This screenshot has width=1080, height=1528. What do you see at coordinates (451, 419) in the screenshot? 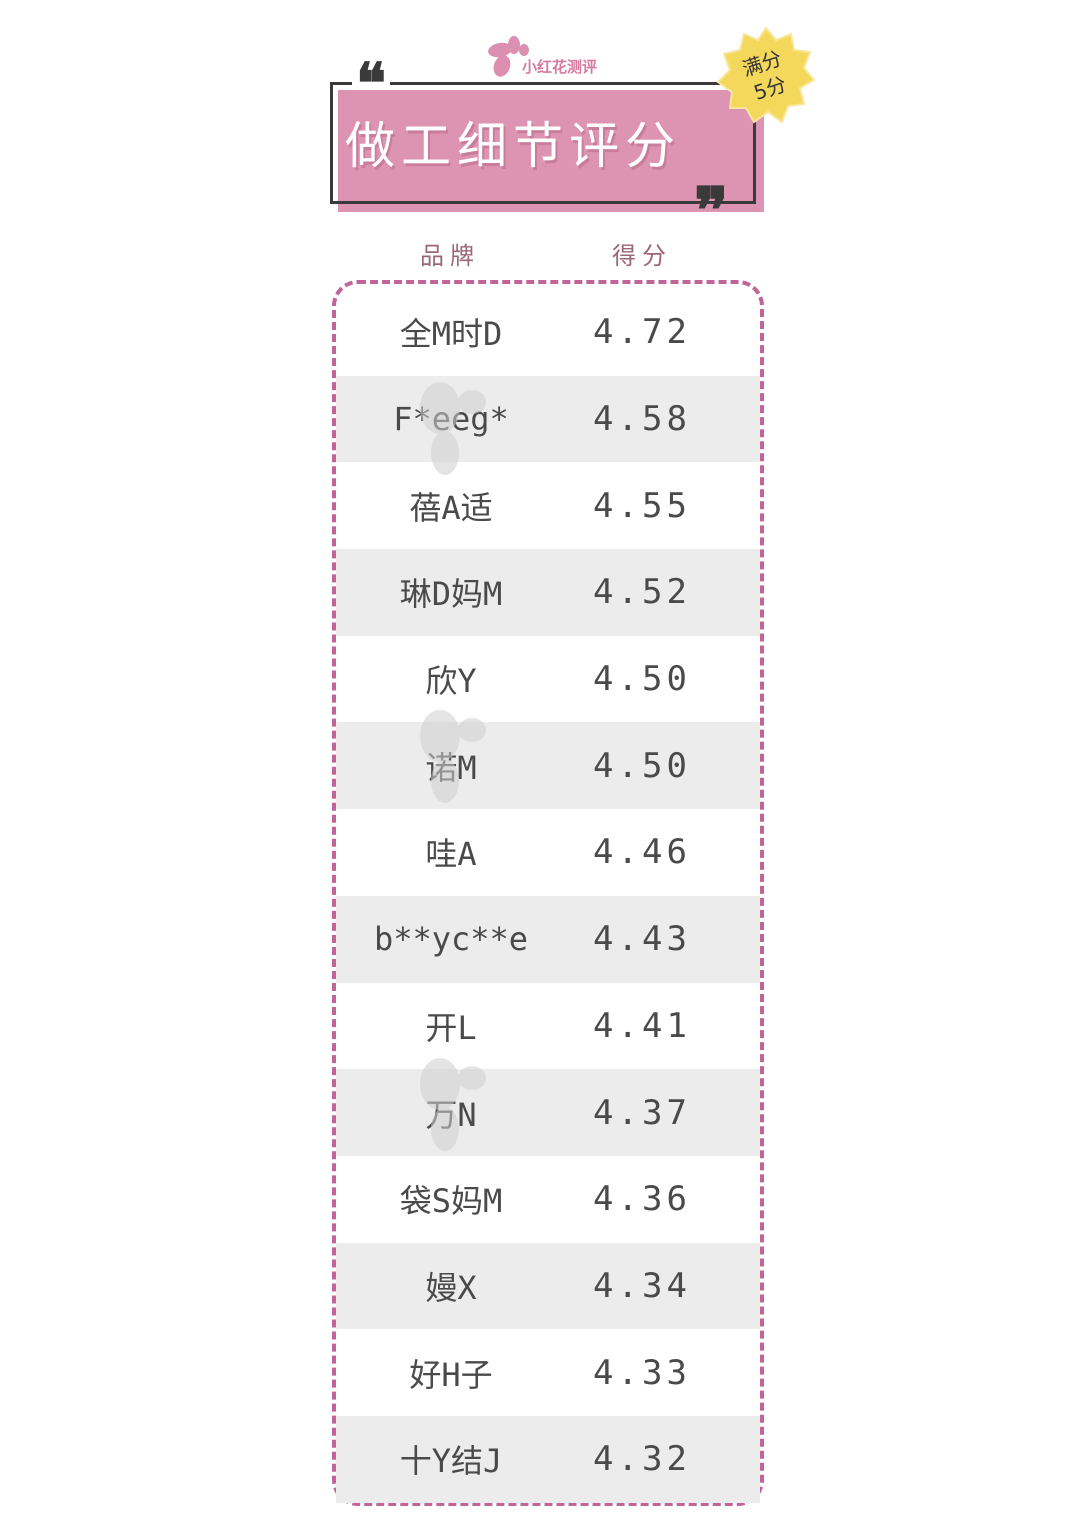
I see `brand-name: F*eeg*` at bounding box center [451, 419].